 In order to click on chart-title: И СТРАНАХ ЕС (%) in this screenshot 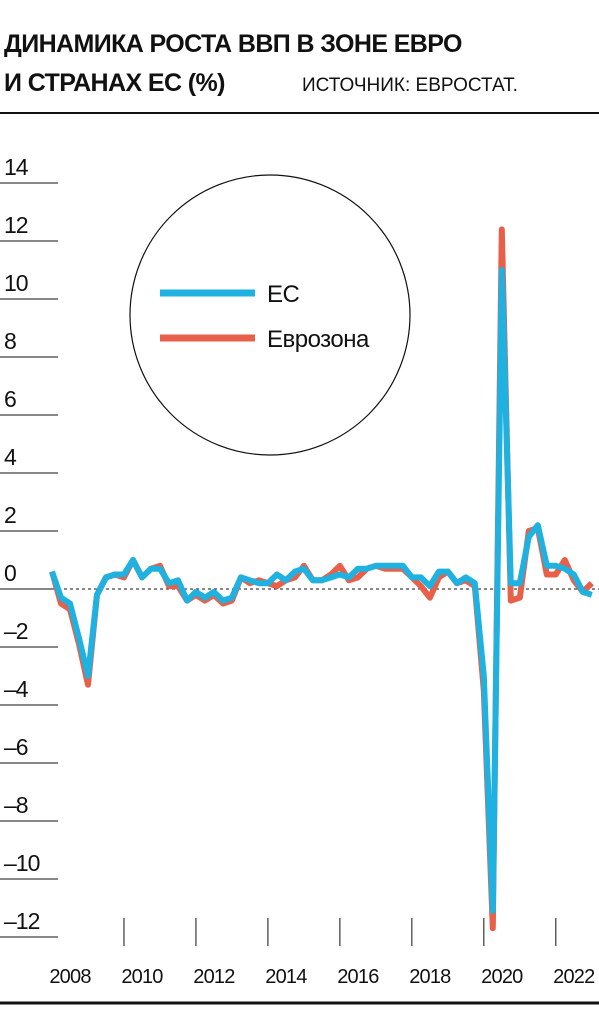, I will do `click(114, 83)`.